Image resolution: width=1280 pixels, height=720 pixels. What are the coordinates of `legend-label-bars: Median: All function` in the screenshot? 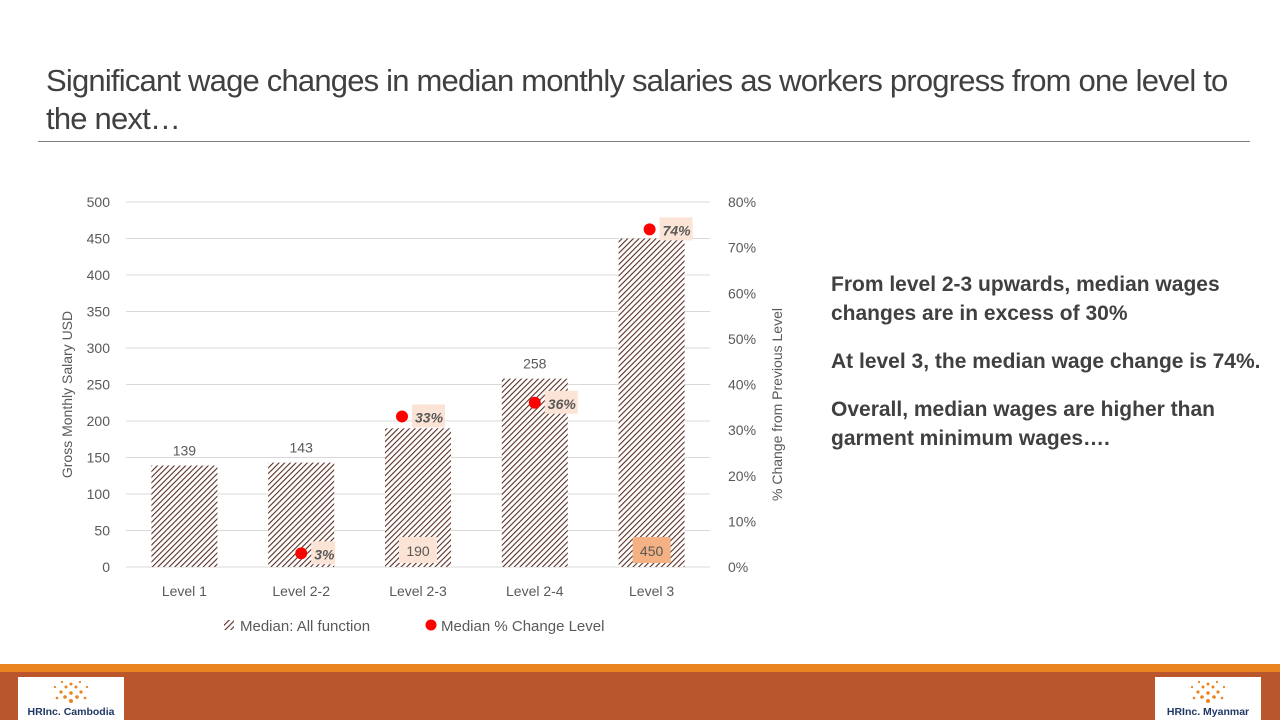 It's located at (305, 626).